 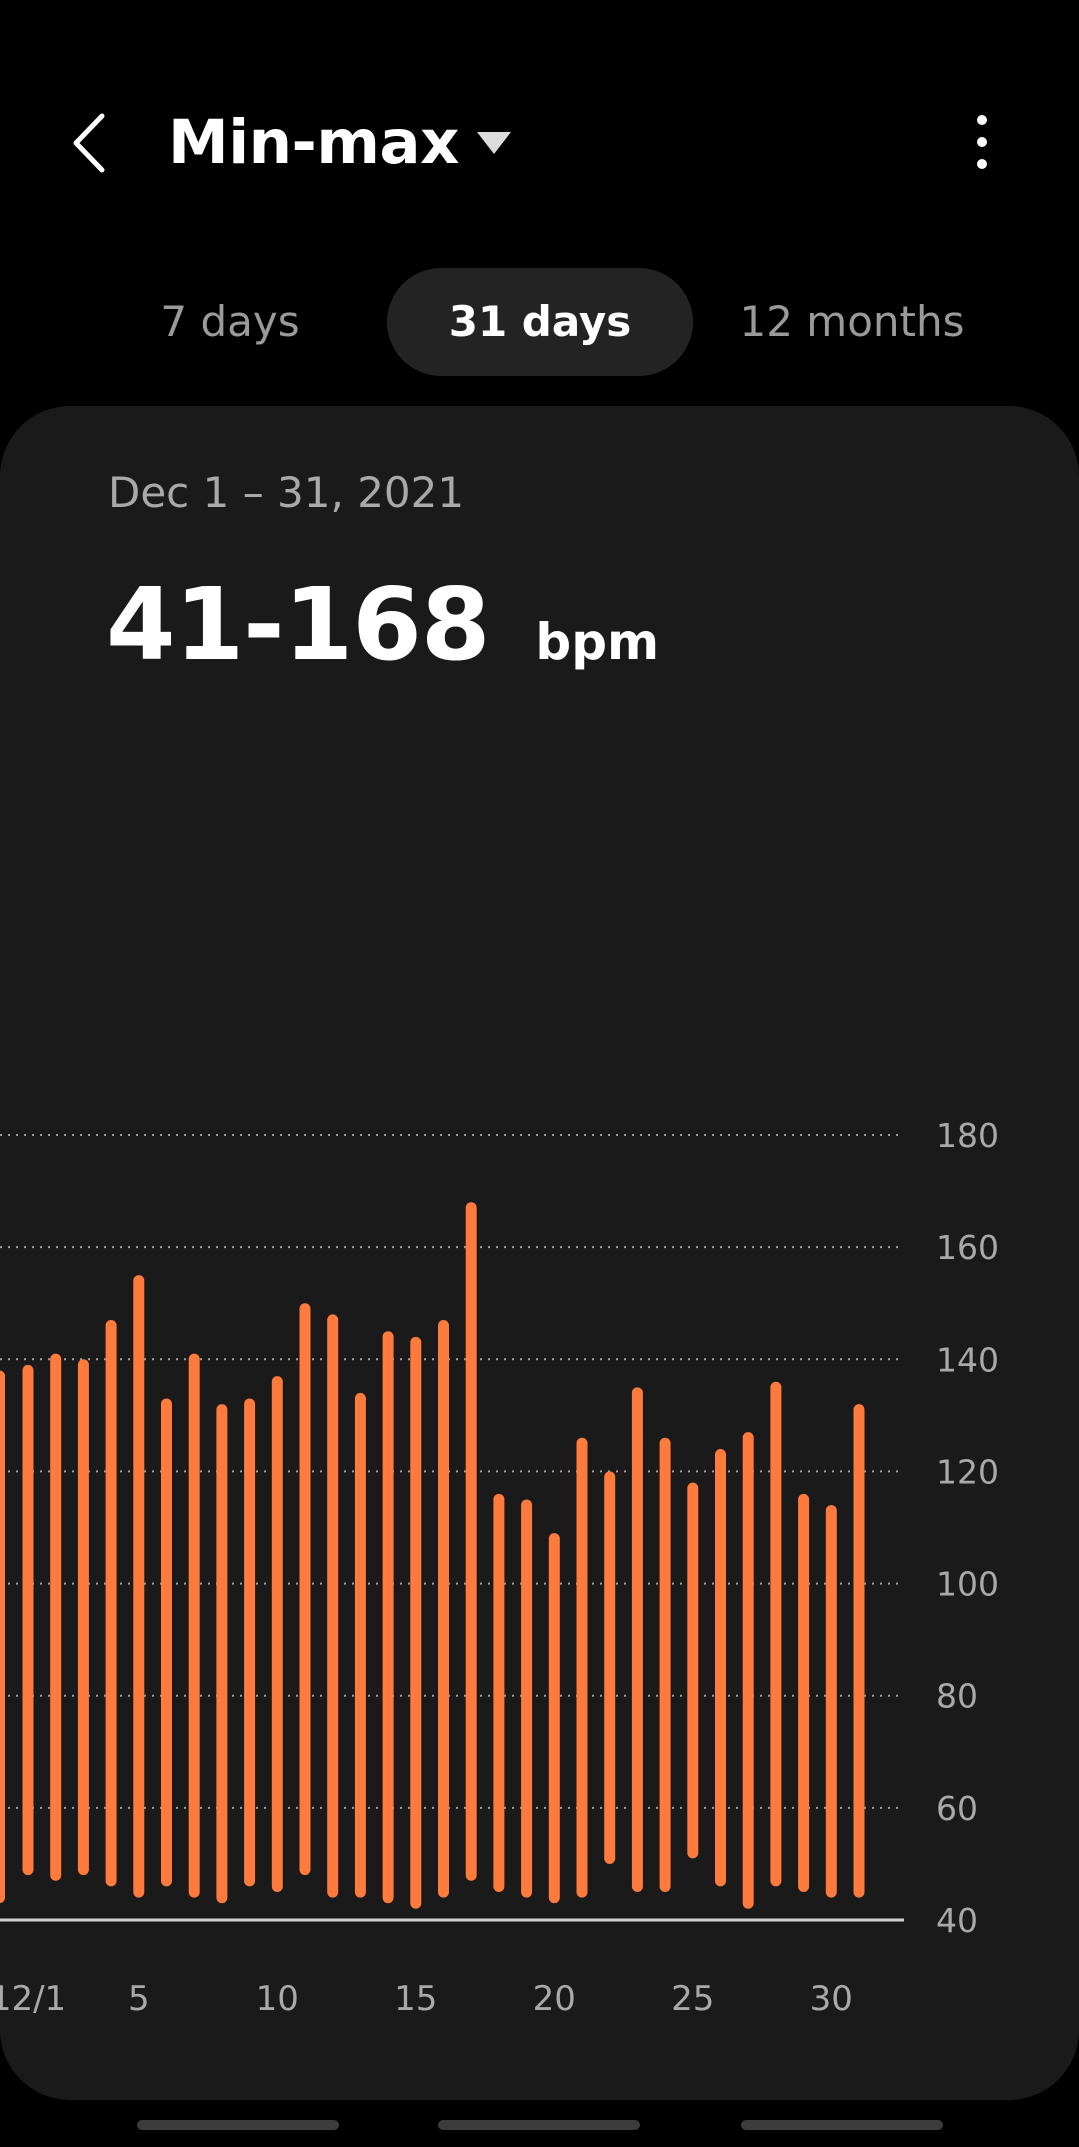 I want to click on bar-partial, so click(x=2, y=1637).